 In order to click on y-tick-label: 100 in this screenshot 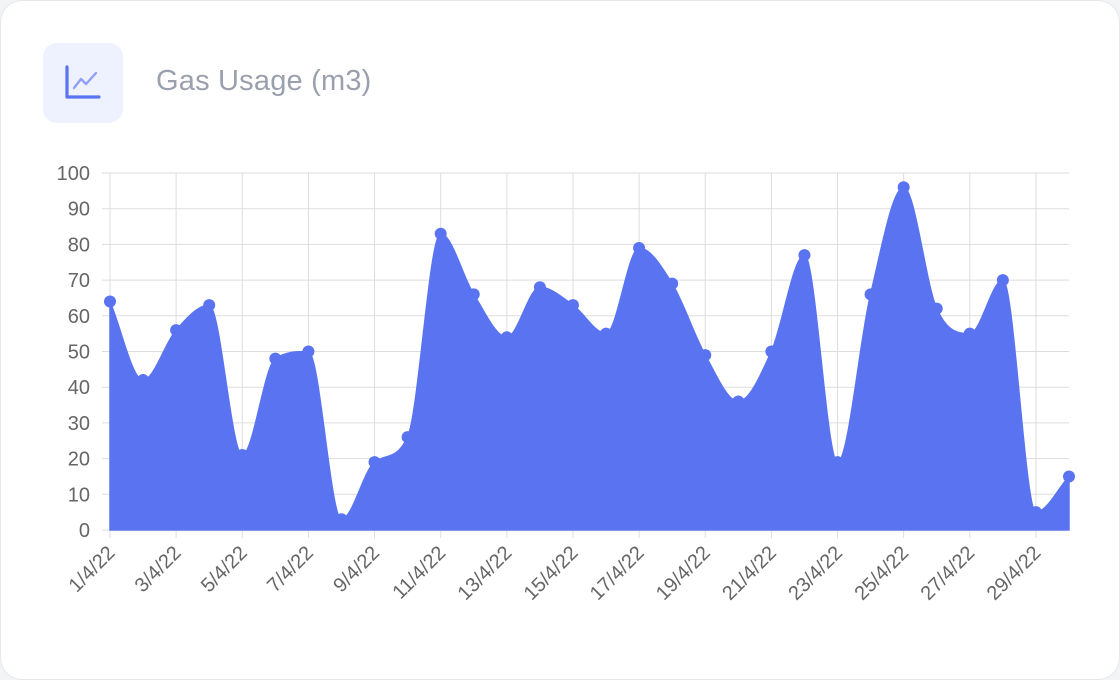, I will do `click(73, 174)`.